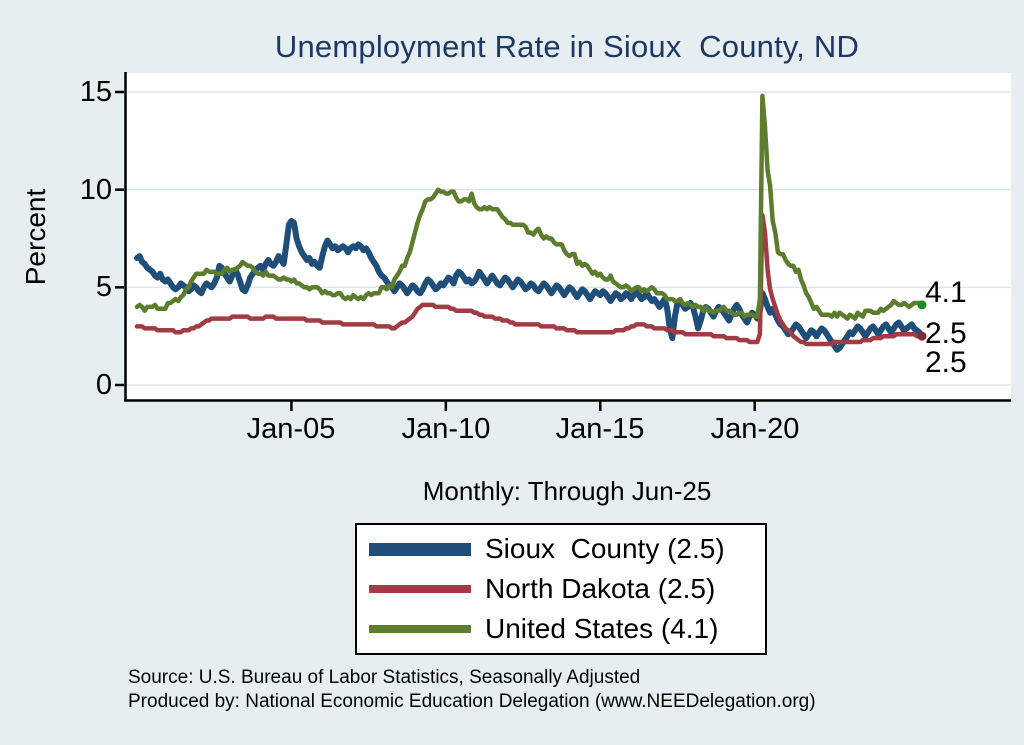 This screenshot has height=745, width=1024. I want to click on x-tick-label-jan05: Jan-05, so click(291, 429).